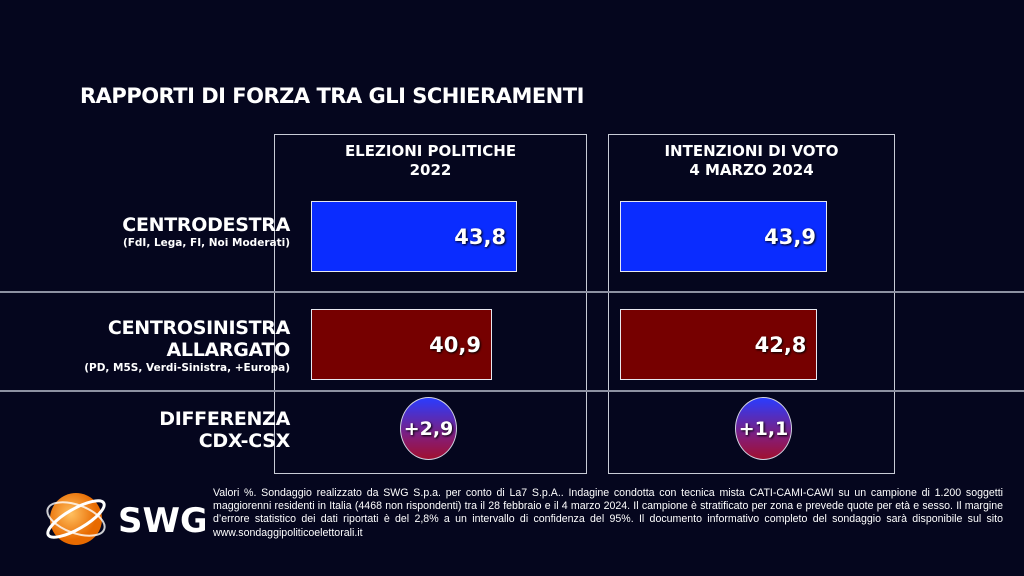 This screenshot has width=1024, height=576. Describe the element at coordinates (719, 344) in the screenshot. I see `bar: 42,8` at that location.